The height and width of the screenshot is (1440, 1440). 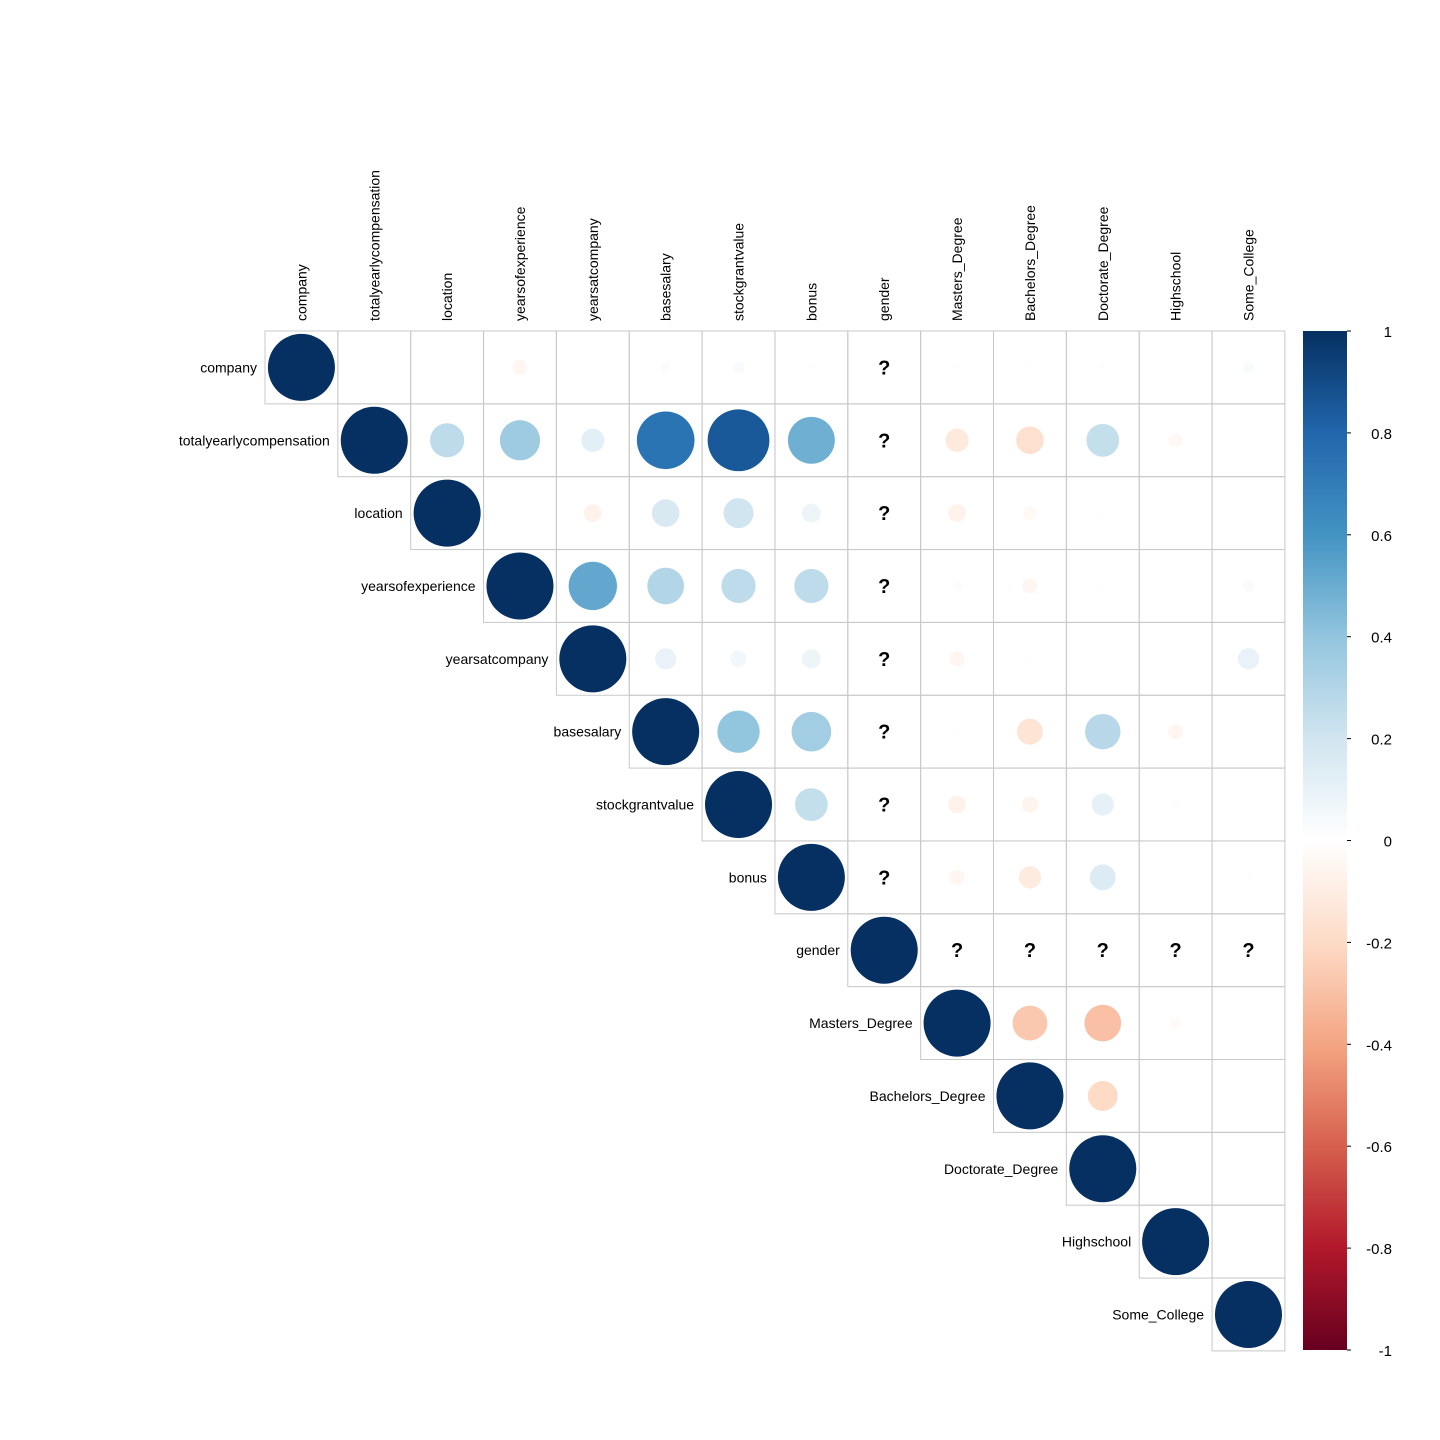 What do you see at coordinates (1347, 842) in the screenshot?
I see `colorbar: 1 0.8 0.6 0.4 0.2 0 -0.2 -0.4 -0.6 -0.8 -1` at bounding box center [1347, 842].